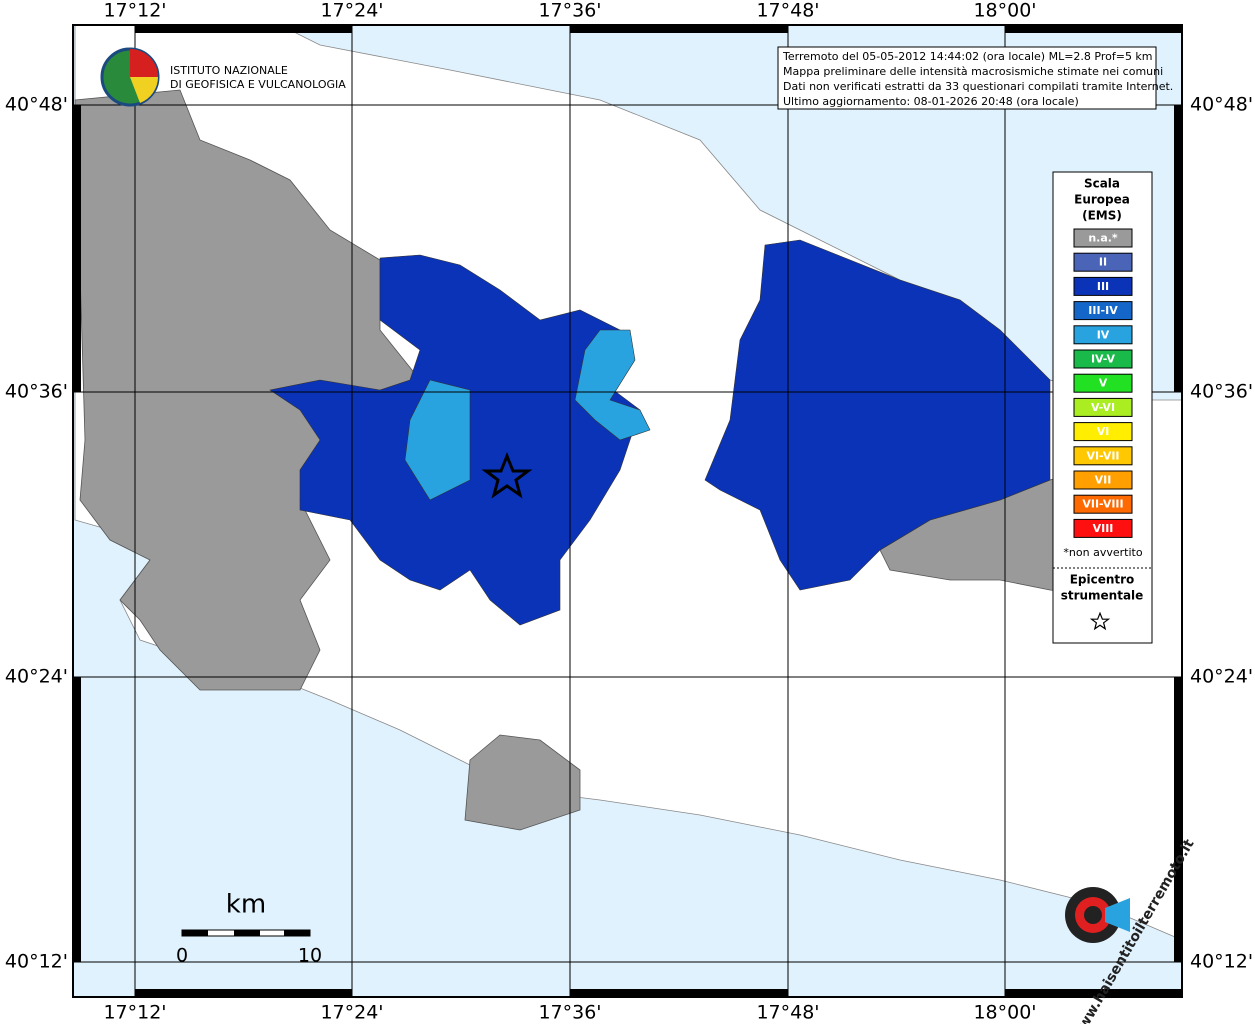 This screenshot has height=1028, width=1255. I want to click on legend-label: VI, so click(1103, 431).